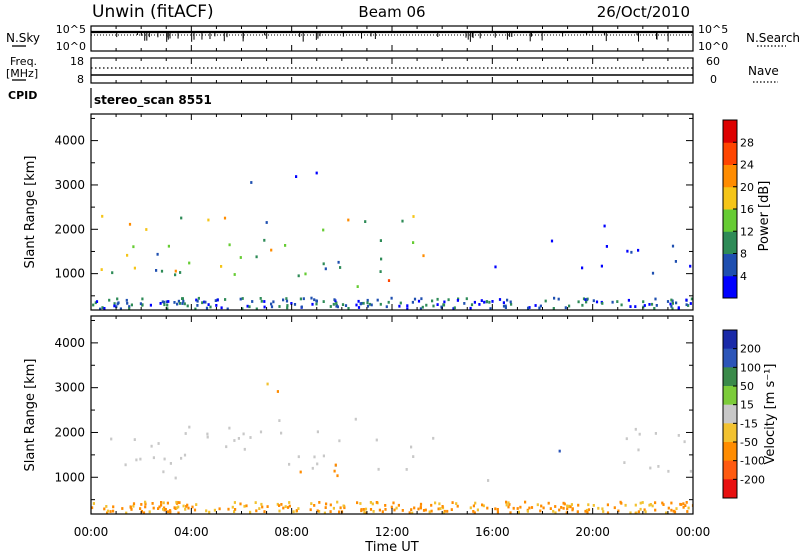  I want to click on noise-right-tick-bottom: 10^0, so click(713, 46).